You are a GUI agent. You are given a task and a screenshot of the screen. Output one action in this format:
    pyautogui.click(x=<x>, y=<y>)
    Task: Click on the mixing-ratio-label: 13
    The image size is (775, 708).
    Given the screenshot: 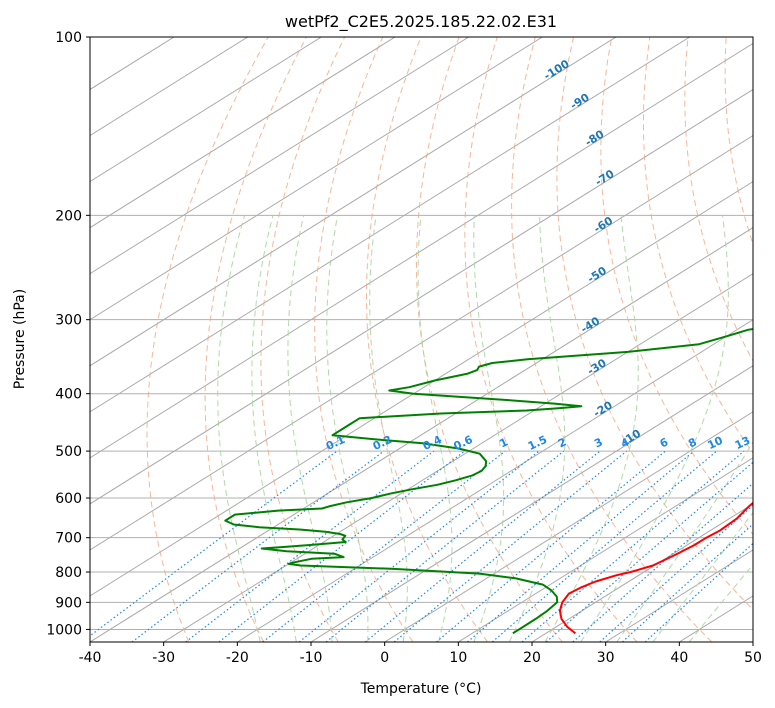 What is the action you would take?
    pyautogui.click(x=742, y=443)
    